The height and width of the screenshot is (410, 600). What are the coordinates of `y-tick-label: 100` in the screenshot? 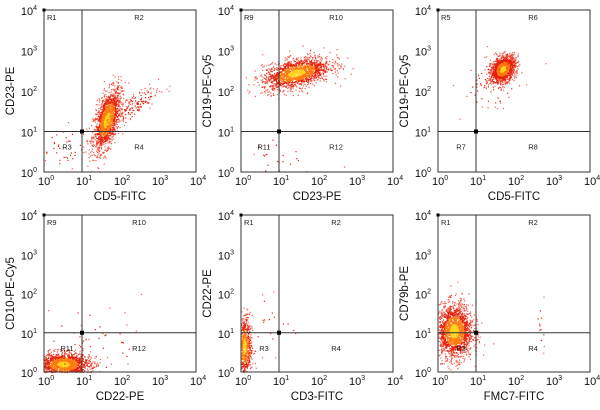 It's located at (423, 173).